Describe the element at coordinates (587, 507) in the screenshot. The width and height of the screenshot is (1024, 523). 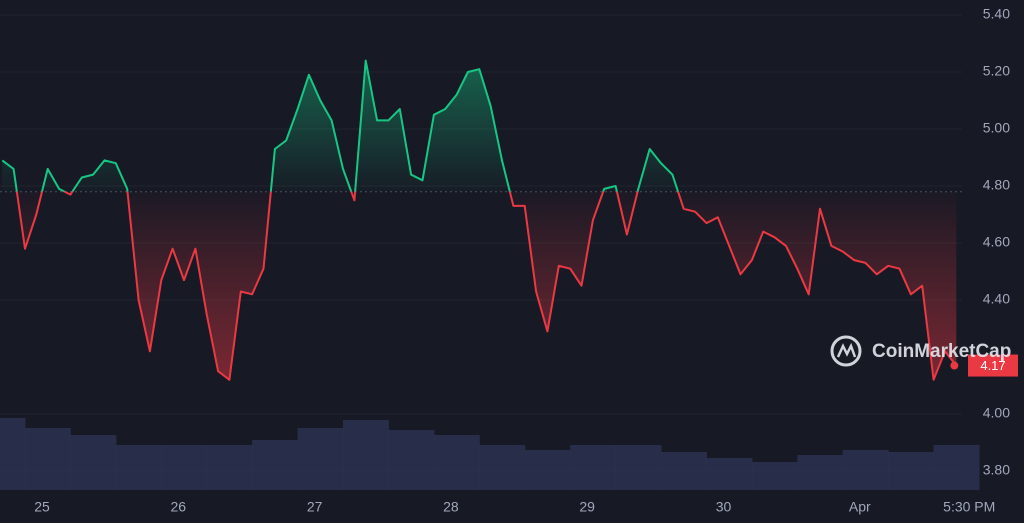
I see `x-tick-label: 29` at that location.